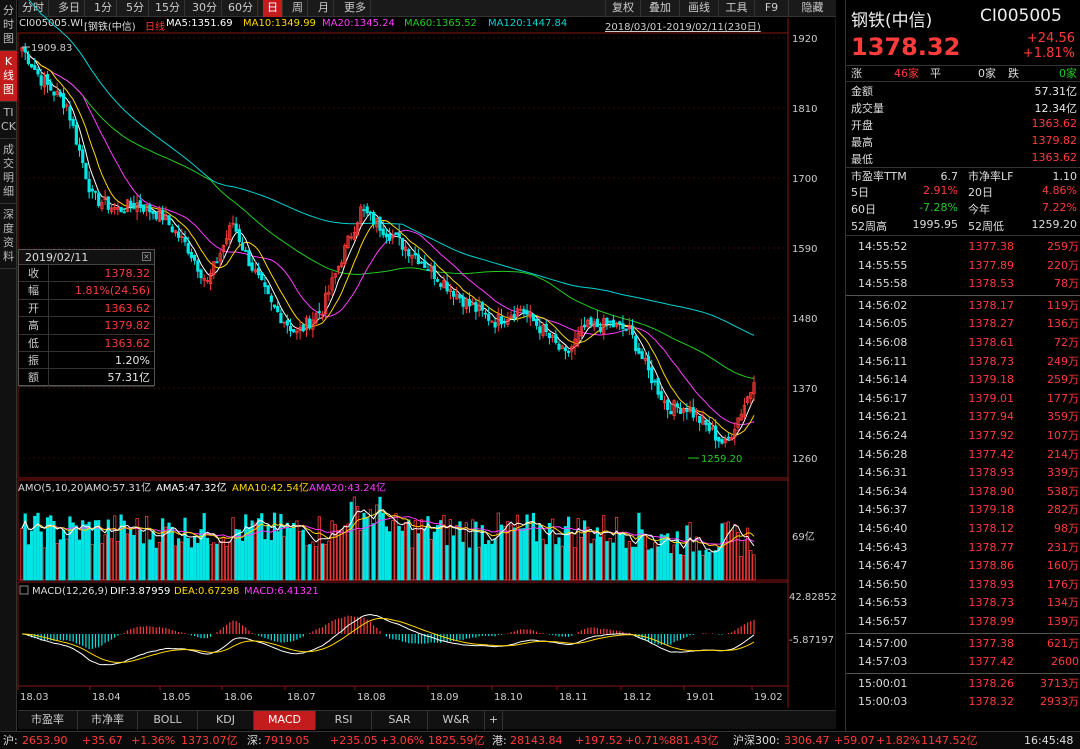 The image size is (1080, 749). Describe the element at coordinates (45, 740) in the screenshot. I see `sh-value: 2653.90` at that location.